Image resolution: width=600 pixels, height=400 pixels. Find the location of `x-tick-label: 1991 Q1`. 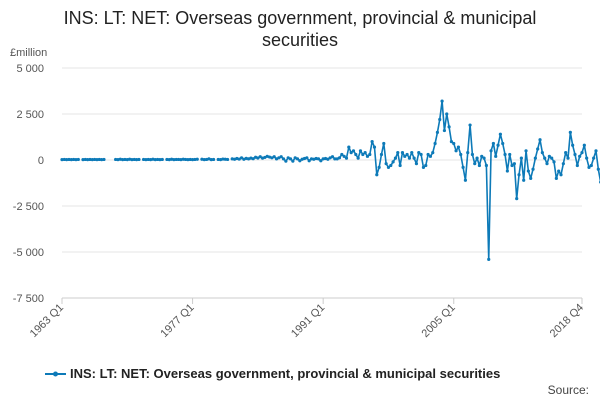

x-tick-label: 1991 Q1 is located at coordinates (308, 321).